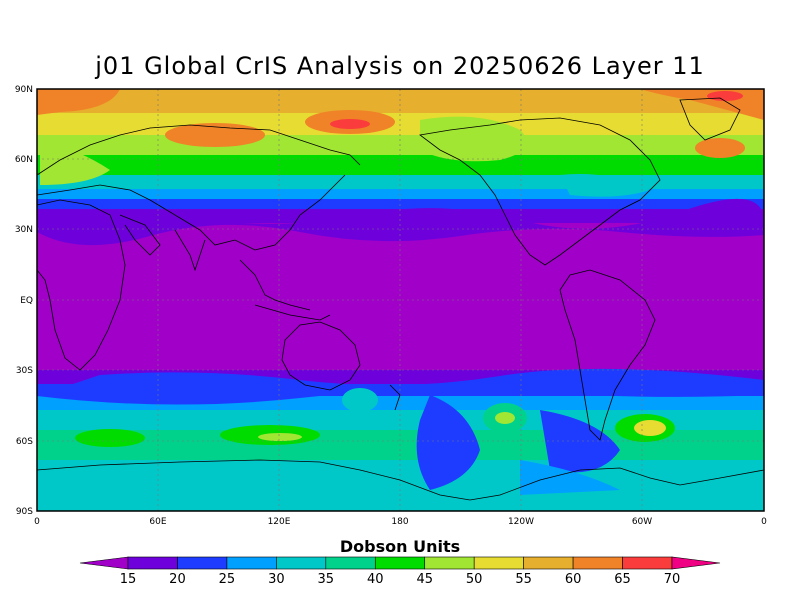 This screenshot has width=800, height=600. Describe the element at coordinates (157, 522) in the screenshot. I see `lon-label-60e: 60E` at that location.